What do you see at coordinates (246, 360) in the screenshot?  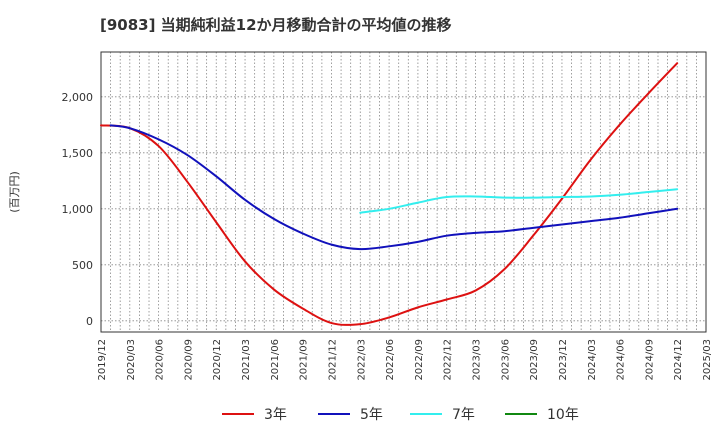 I see `x-tick-label: 2021/03` at bounding box center [246, 360].